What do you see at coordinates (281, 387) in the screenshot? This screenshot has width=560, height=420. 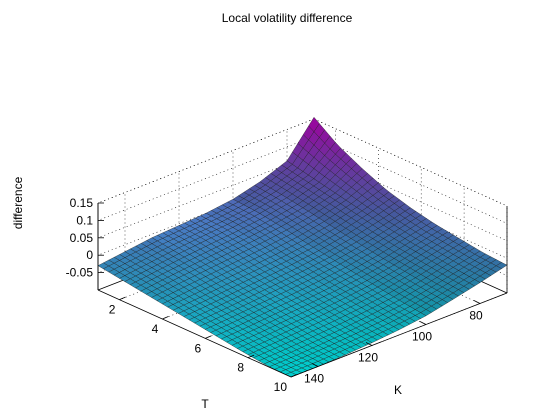 I see `t-tick-label-4: 10` at bounding box center [281, 387].